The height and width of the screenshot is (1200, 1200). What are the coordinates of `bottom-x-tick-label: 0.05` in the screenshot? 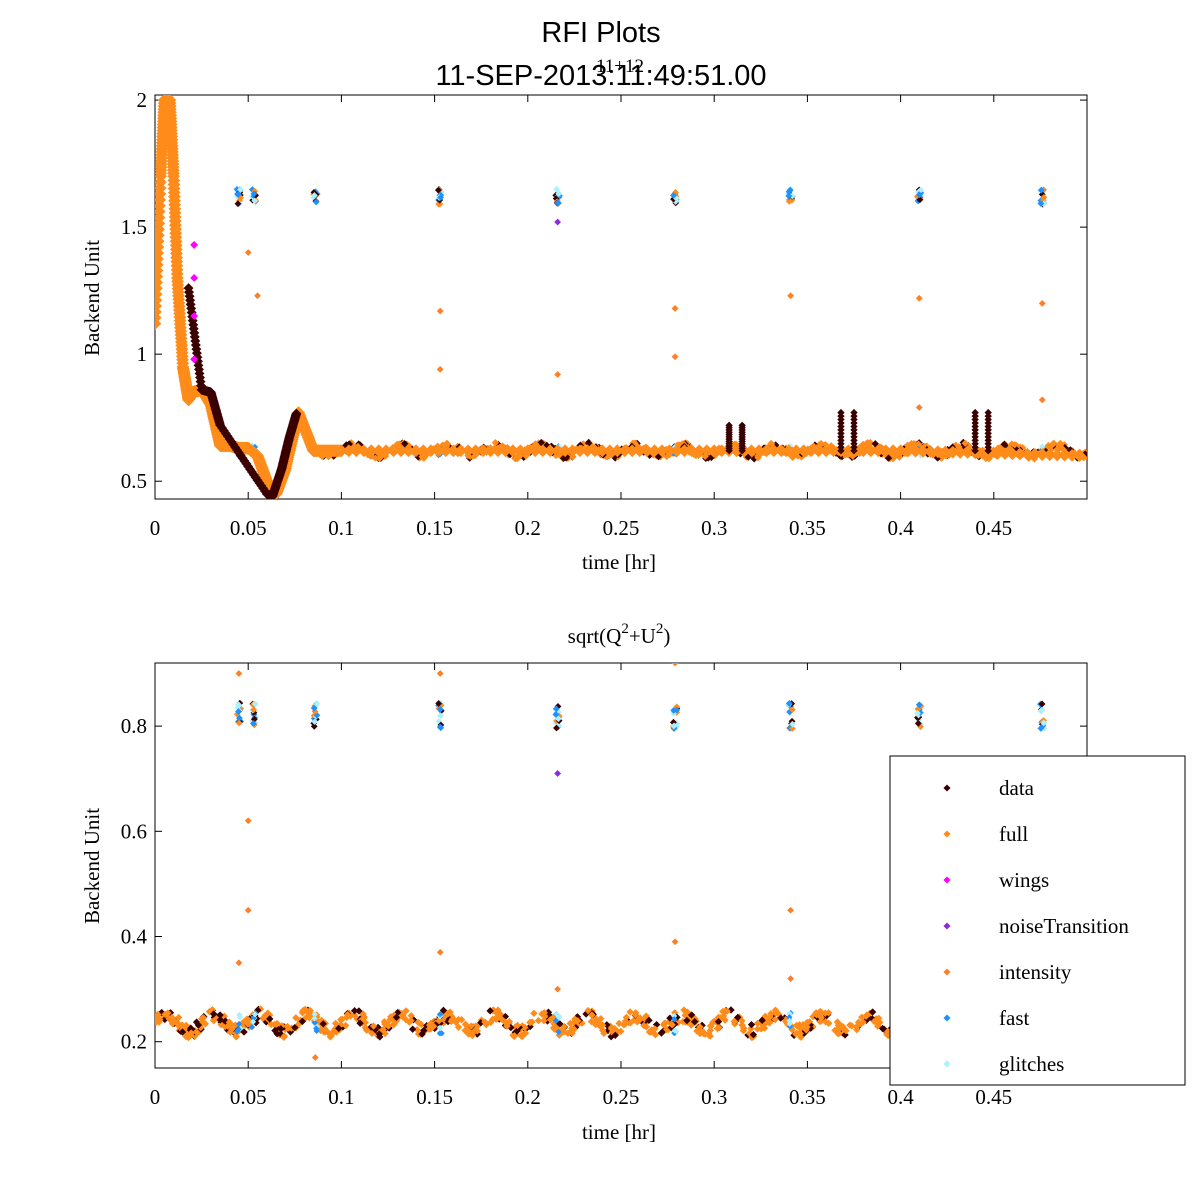 It's located at (248, 1097).